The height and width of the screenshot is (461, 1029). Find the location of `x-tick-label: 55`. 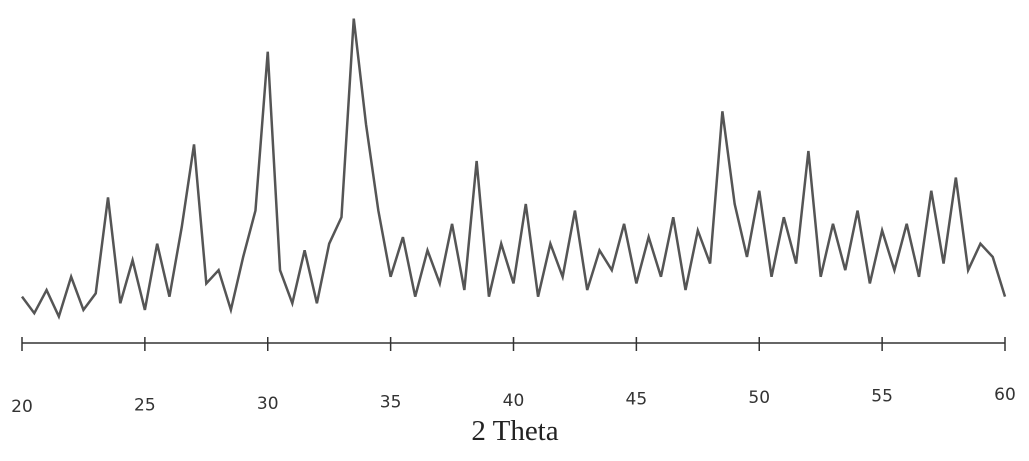

x-tick-label: 55 is located at coordinates (882, 397).